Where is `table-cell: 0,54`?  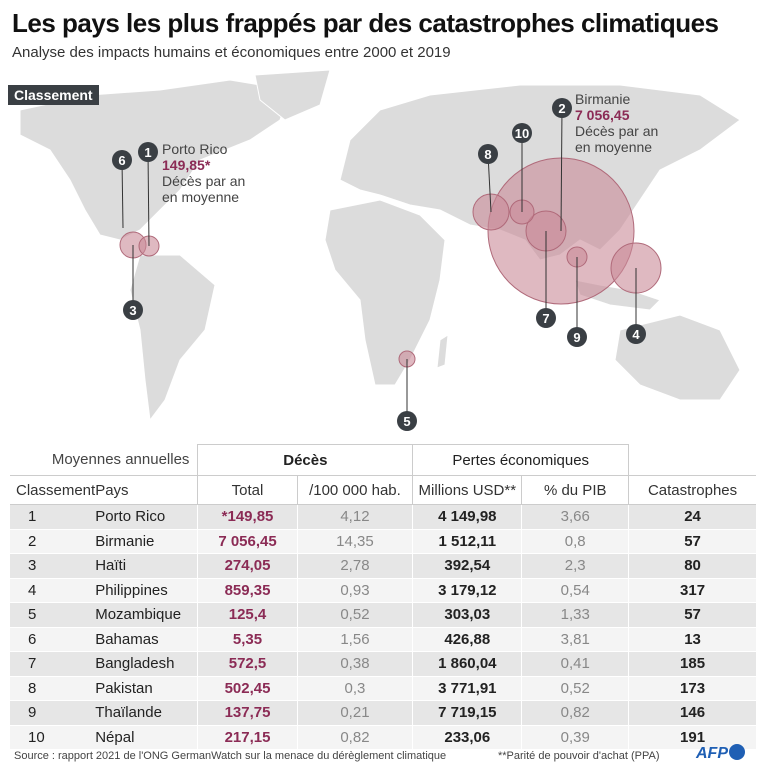 table-cell: 0,54 is located at coordinates (575, 590).